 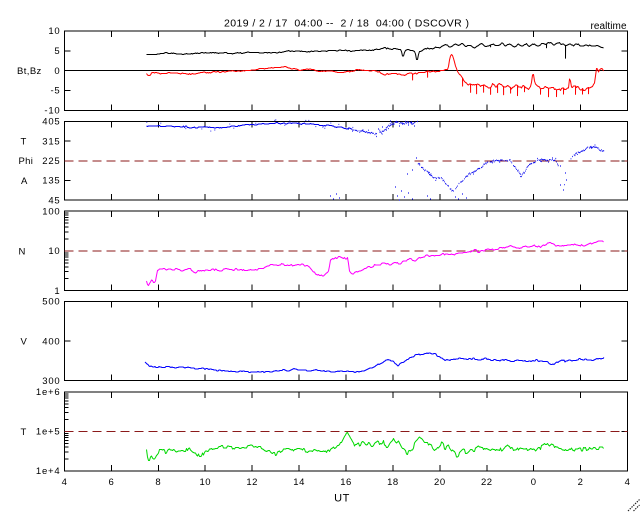 I want to click on svg-text: V, so click(x=24, y=341).